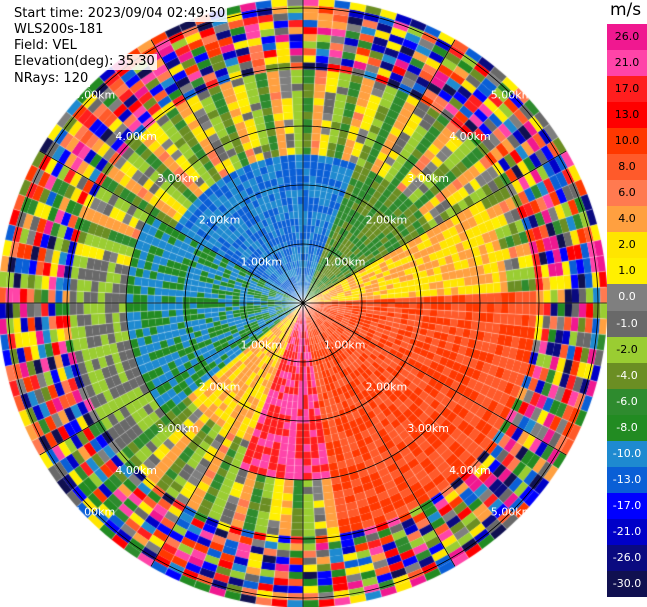  I want to click on colorbar-tick-label: 1.0, so click(627, 271).